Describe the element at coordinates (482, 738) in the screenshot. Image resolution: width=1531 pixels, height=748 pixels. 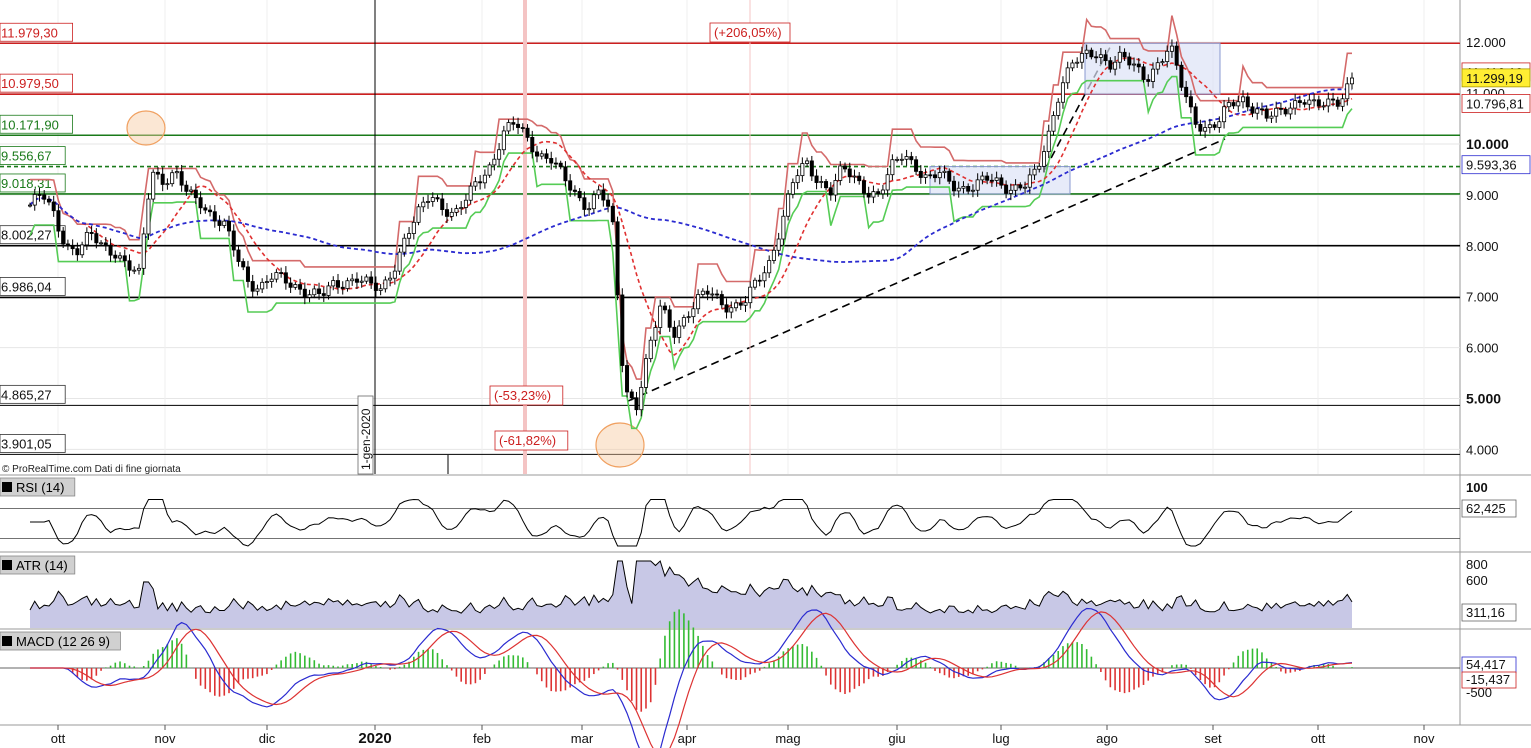
I see `date-tick-label: feb` at that location.